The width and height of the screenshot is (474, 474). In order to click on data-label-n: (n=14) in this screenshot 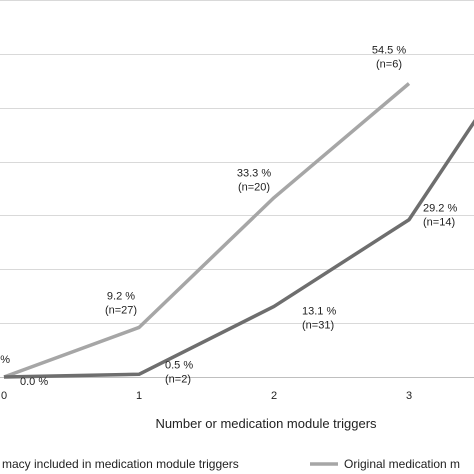, I will do `click(439, 223)`.